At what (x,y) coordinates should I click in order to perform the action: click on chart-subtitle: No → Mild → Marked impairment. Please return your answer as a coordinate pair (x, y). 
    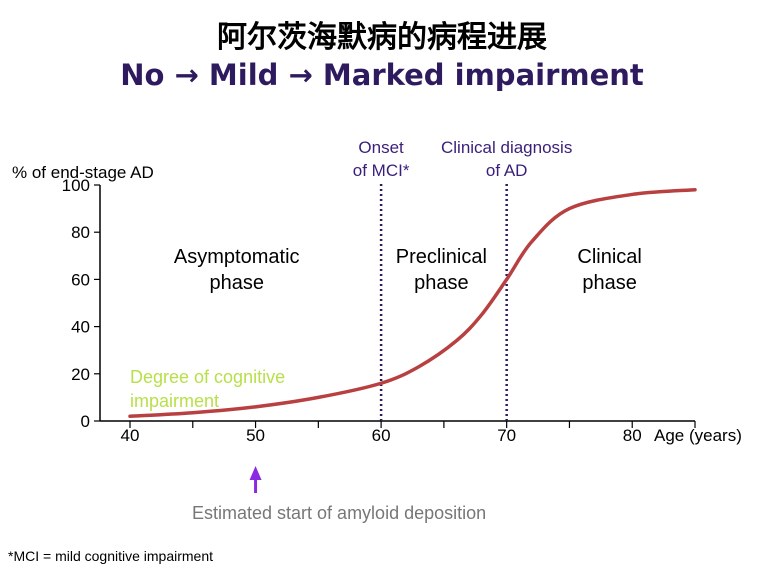
    Looking at the image, I should click on (382, 75).